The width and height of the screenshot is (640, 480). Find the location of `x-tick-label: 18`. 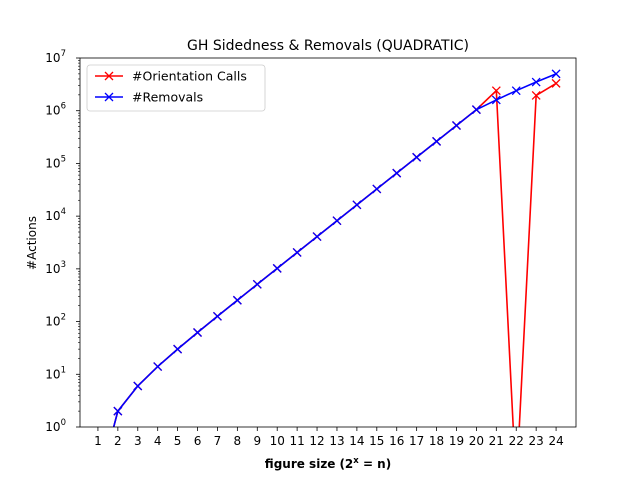

x-tick-label: 18 is located at coordinates (436, 441).